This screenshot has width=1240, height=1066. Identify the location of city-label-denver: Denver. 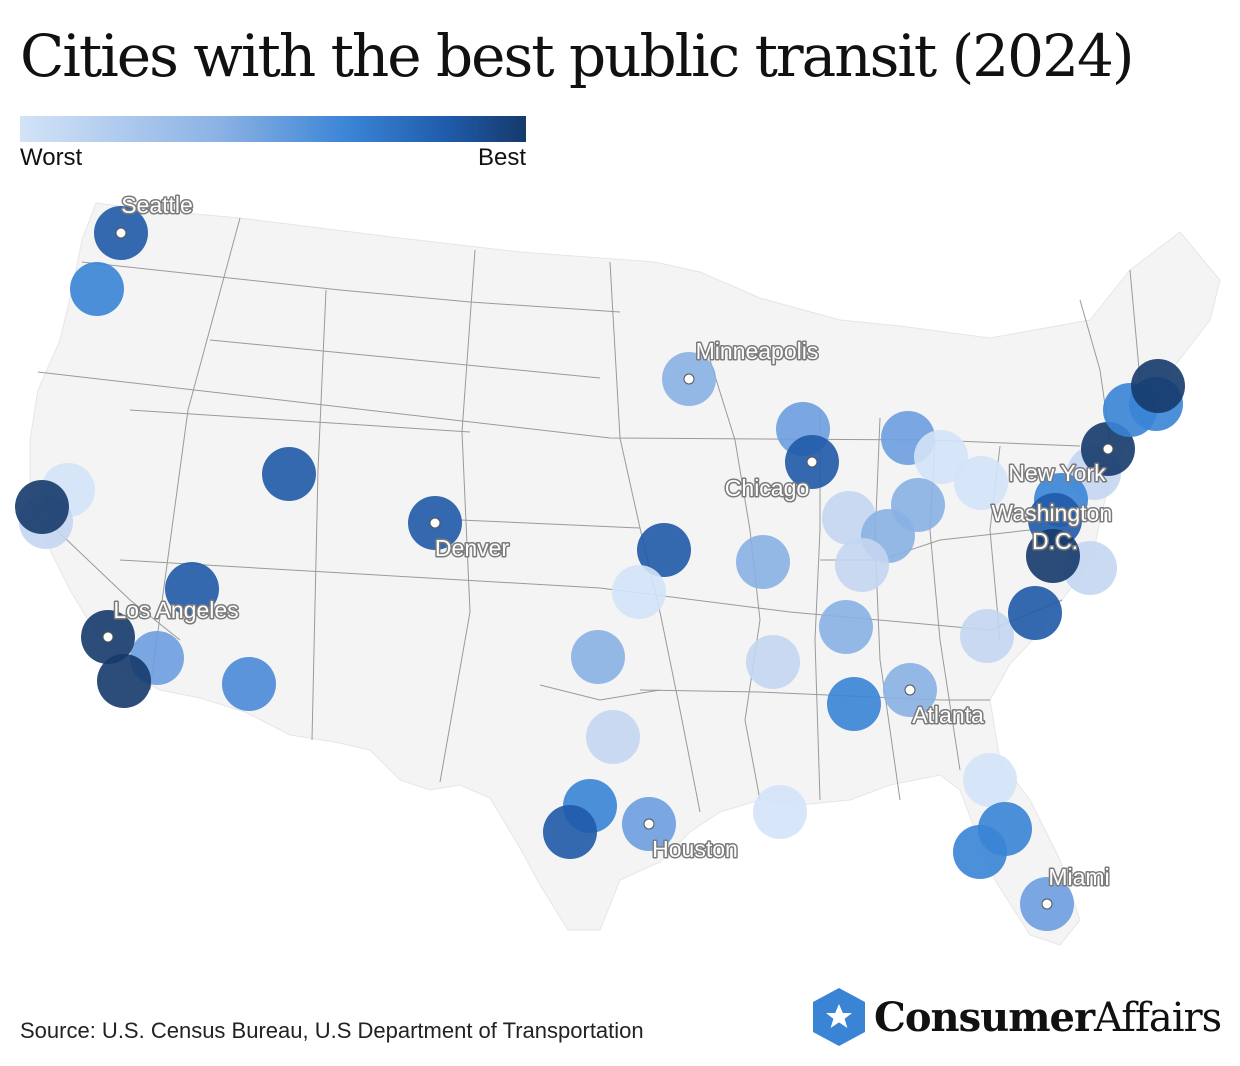
(472, 548).